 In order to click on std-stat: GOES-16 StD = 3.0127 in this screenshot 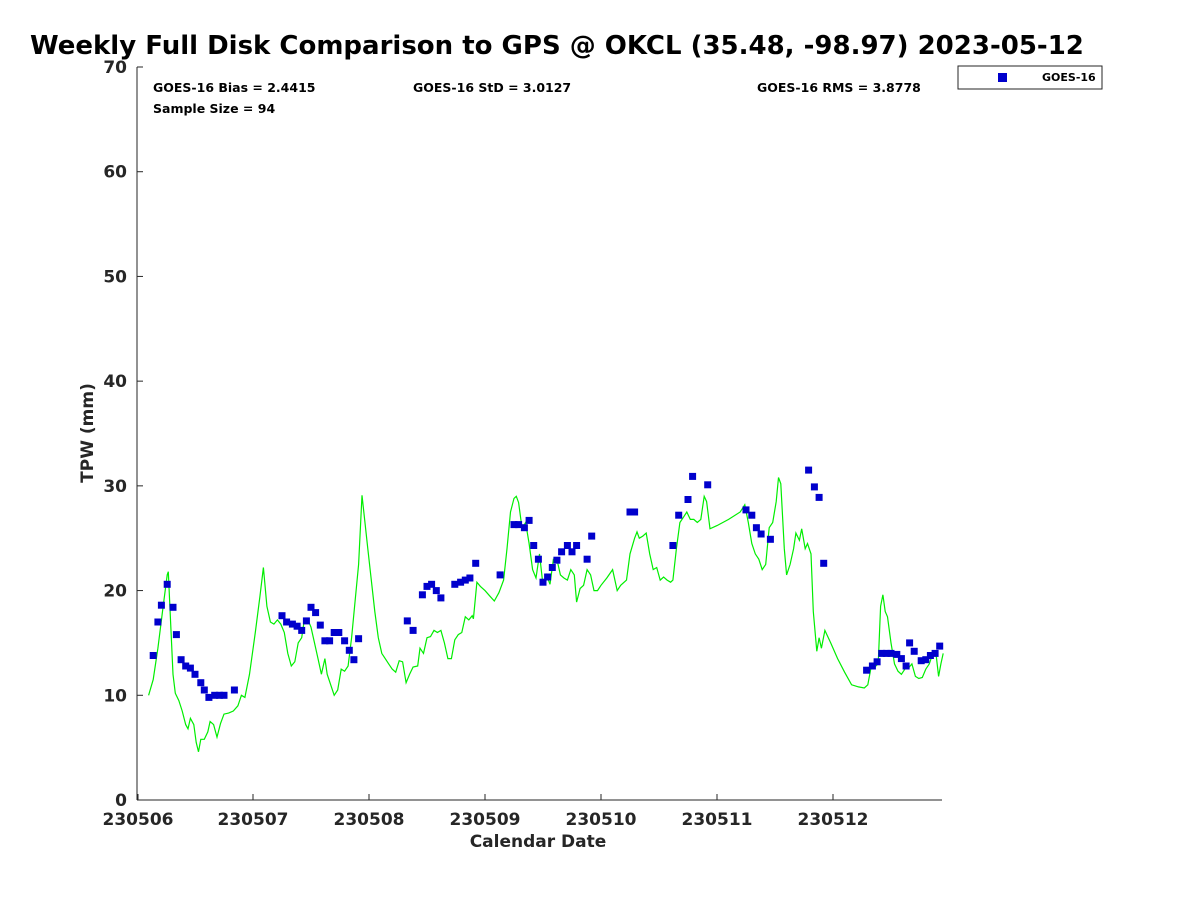, I will do `click(492, 87)`.